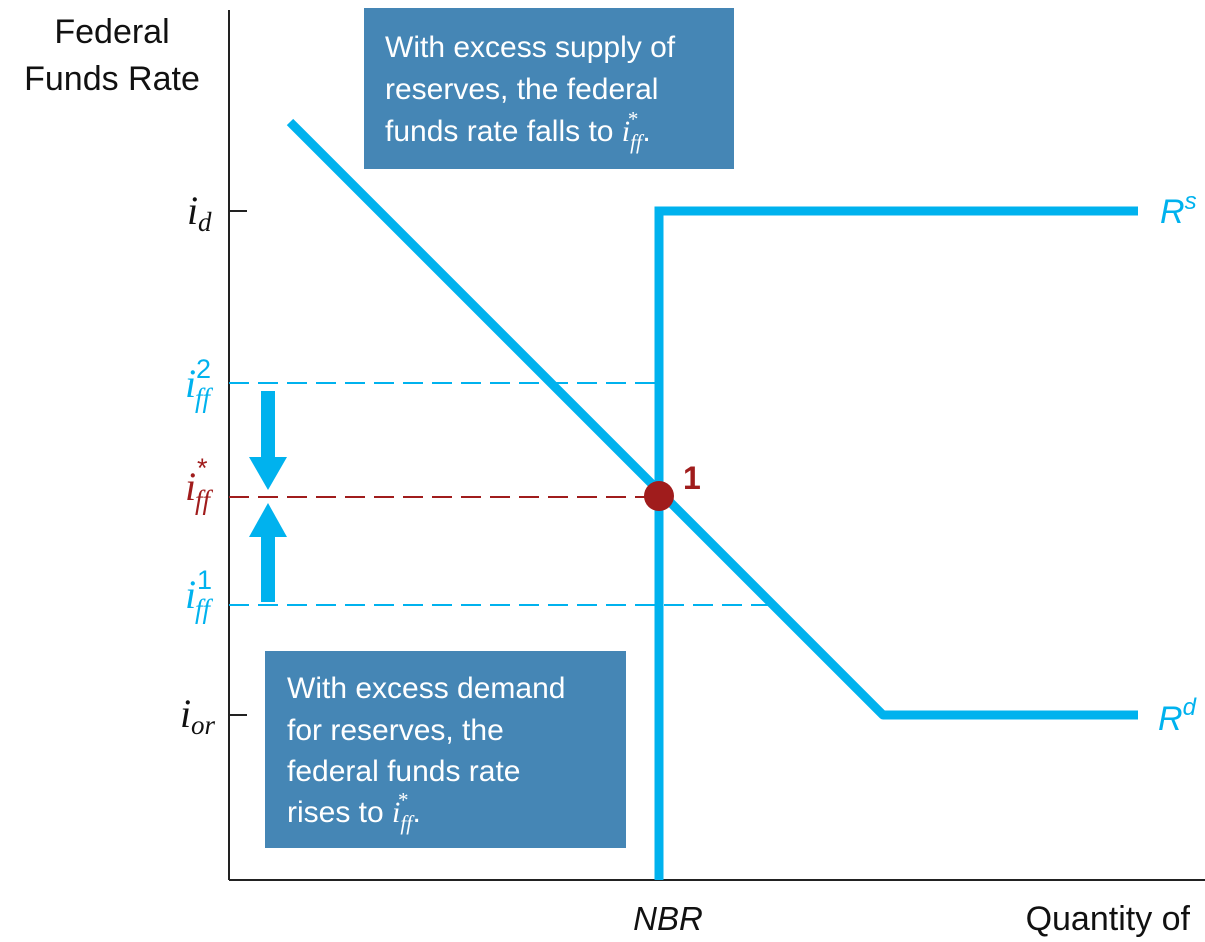  Describe the element at coordinates (1108, 919) in the screenshot. I see `x-axis-label: Quantity of` at that location.